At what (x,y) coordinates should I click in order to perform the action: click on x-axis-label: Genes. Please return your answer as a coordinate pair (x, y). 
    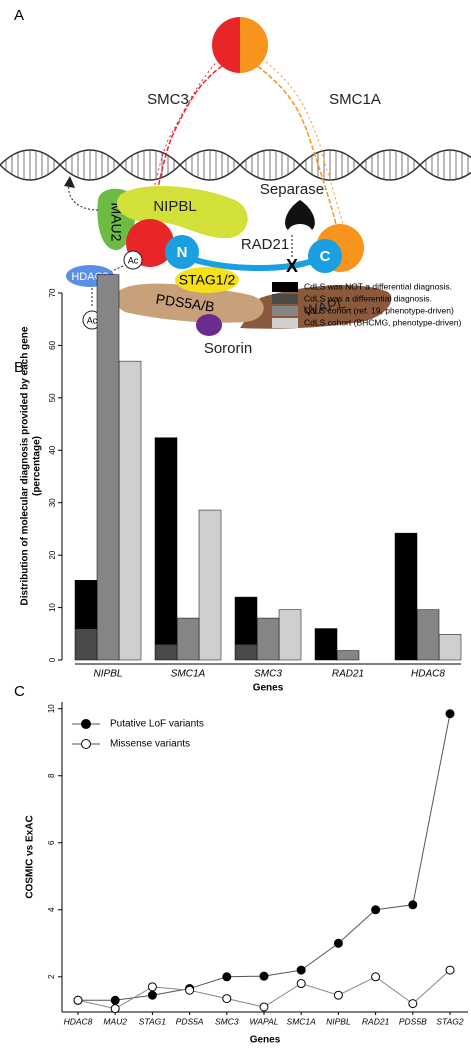
    Looking at the image, I should click on (265, 1040).